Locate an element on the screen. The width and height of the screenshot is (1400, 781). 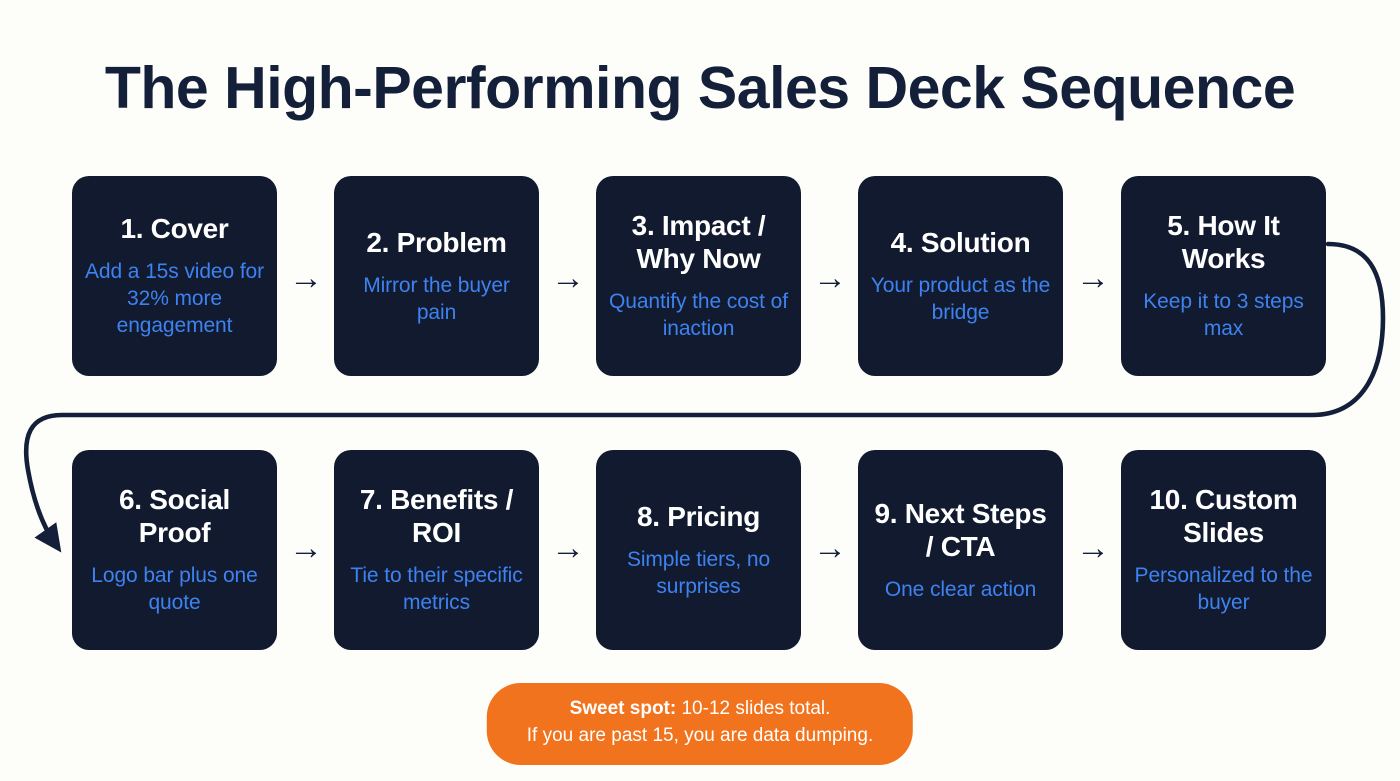
step-card-2: 2. Problem Mirror the buyer pain is located at coordinates (436, 276).